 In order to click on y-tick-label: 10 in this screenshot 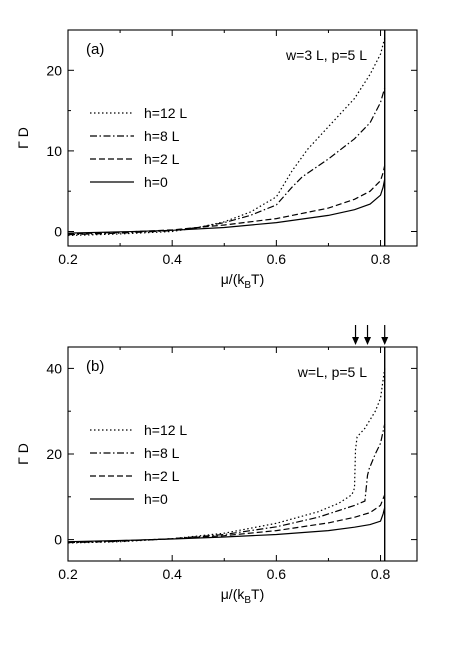, I will do `click(54, 151)`.